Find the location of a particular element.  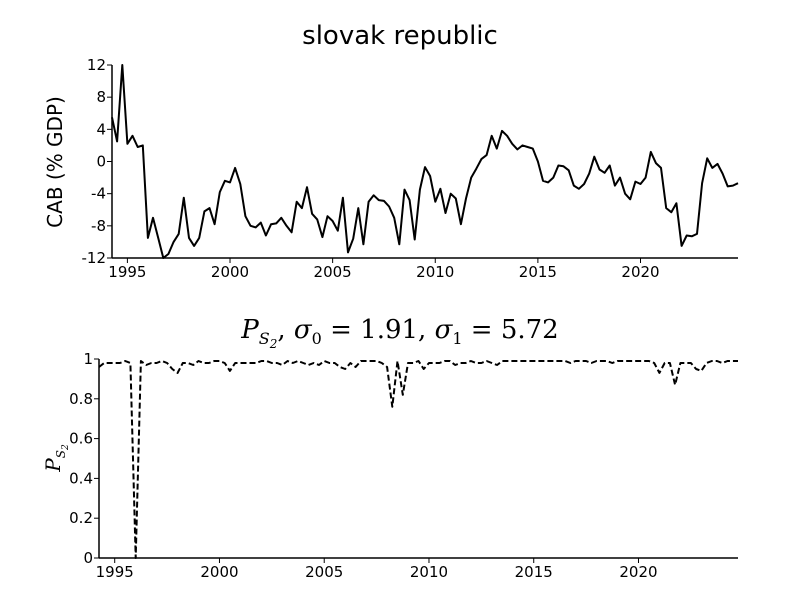

y-ticks-cab: 12 8 4 0 -4 -8 -12 is located at coordinates (97, 161).